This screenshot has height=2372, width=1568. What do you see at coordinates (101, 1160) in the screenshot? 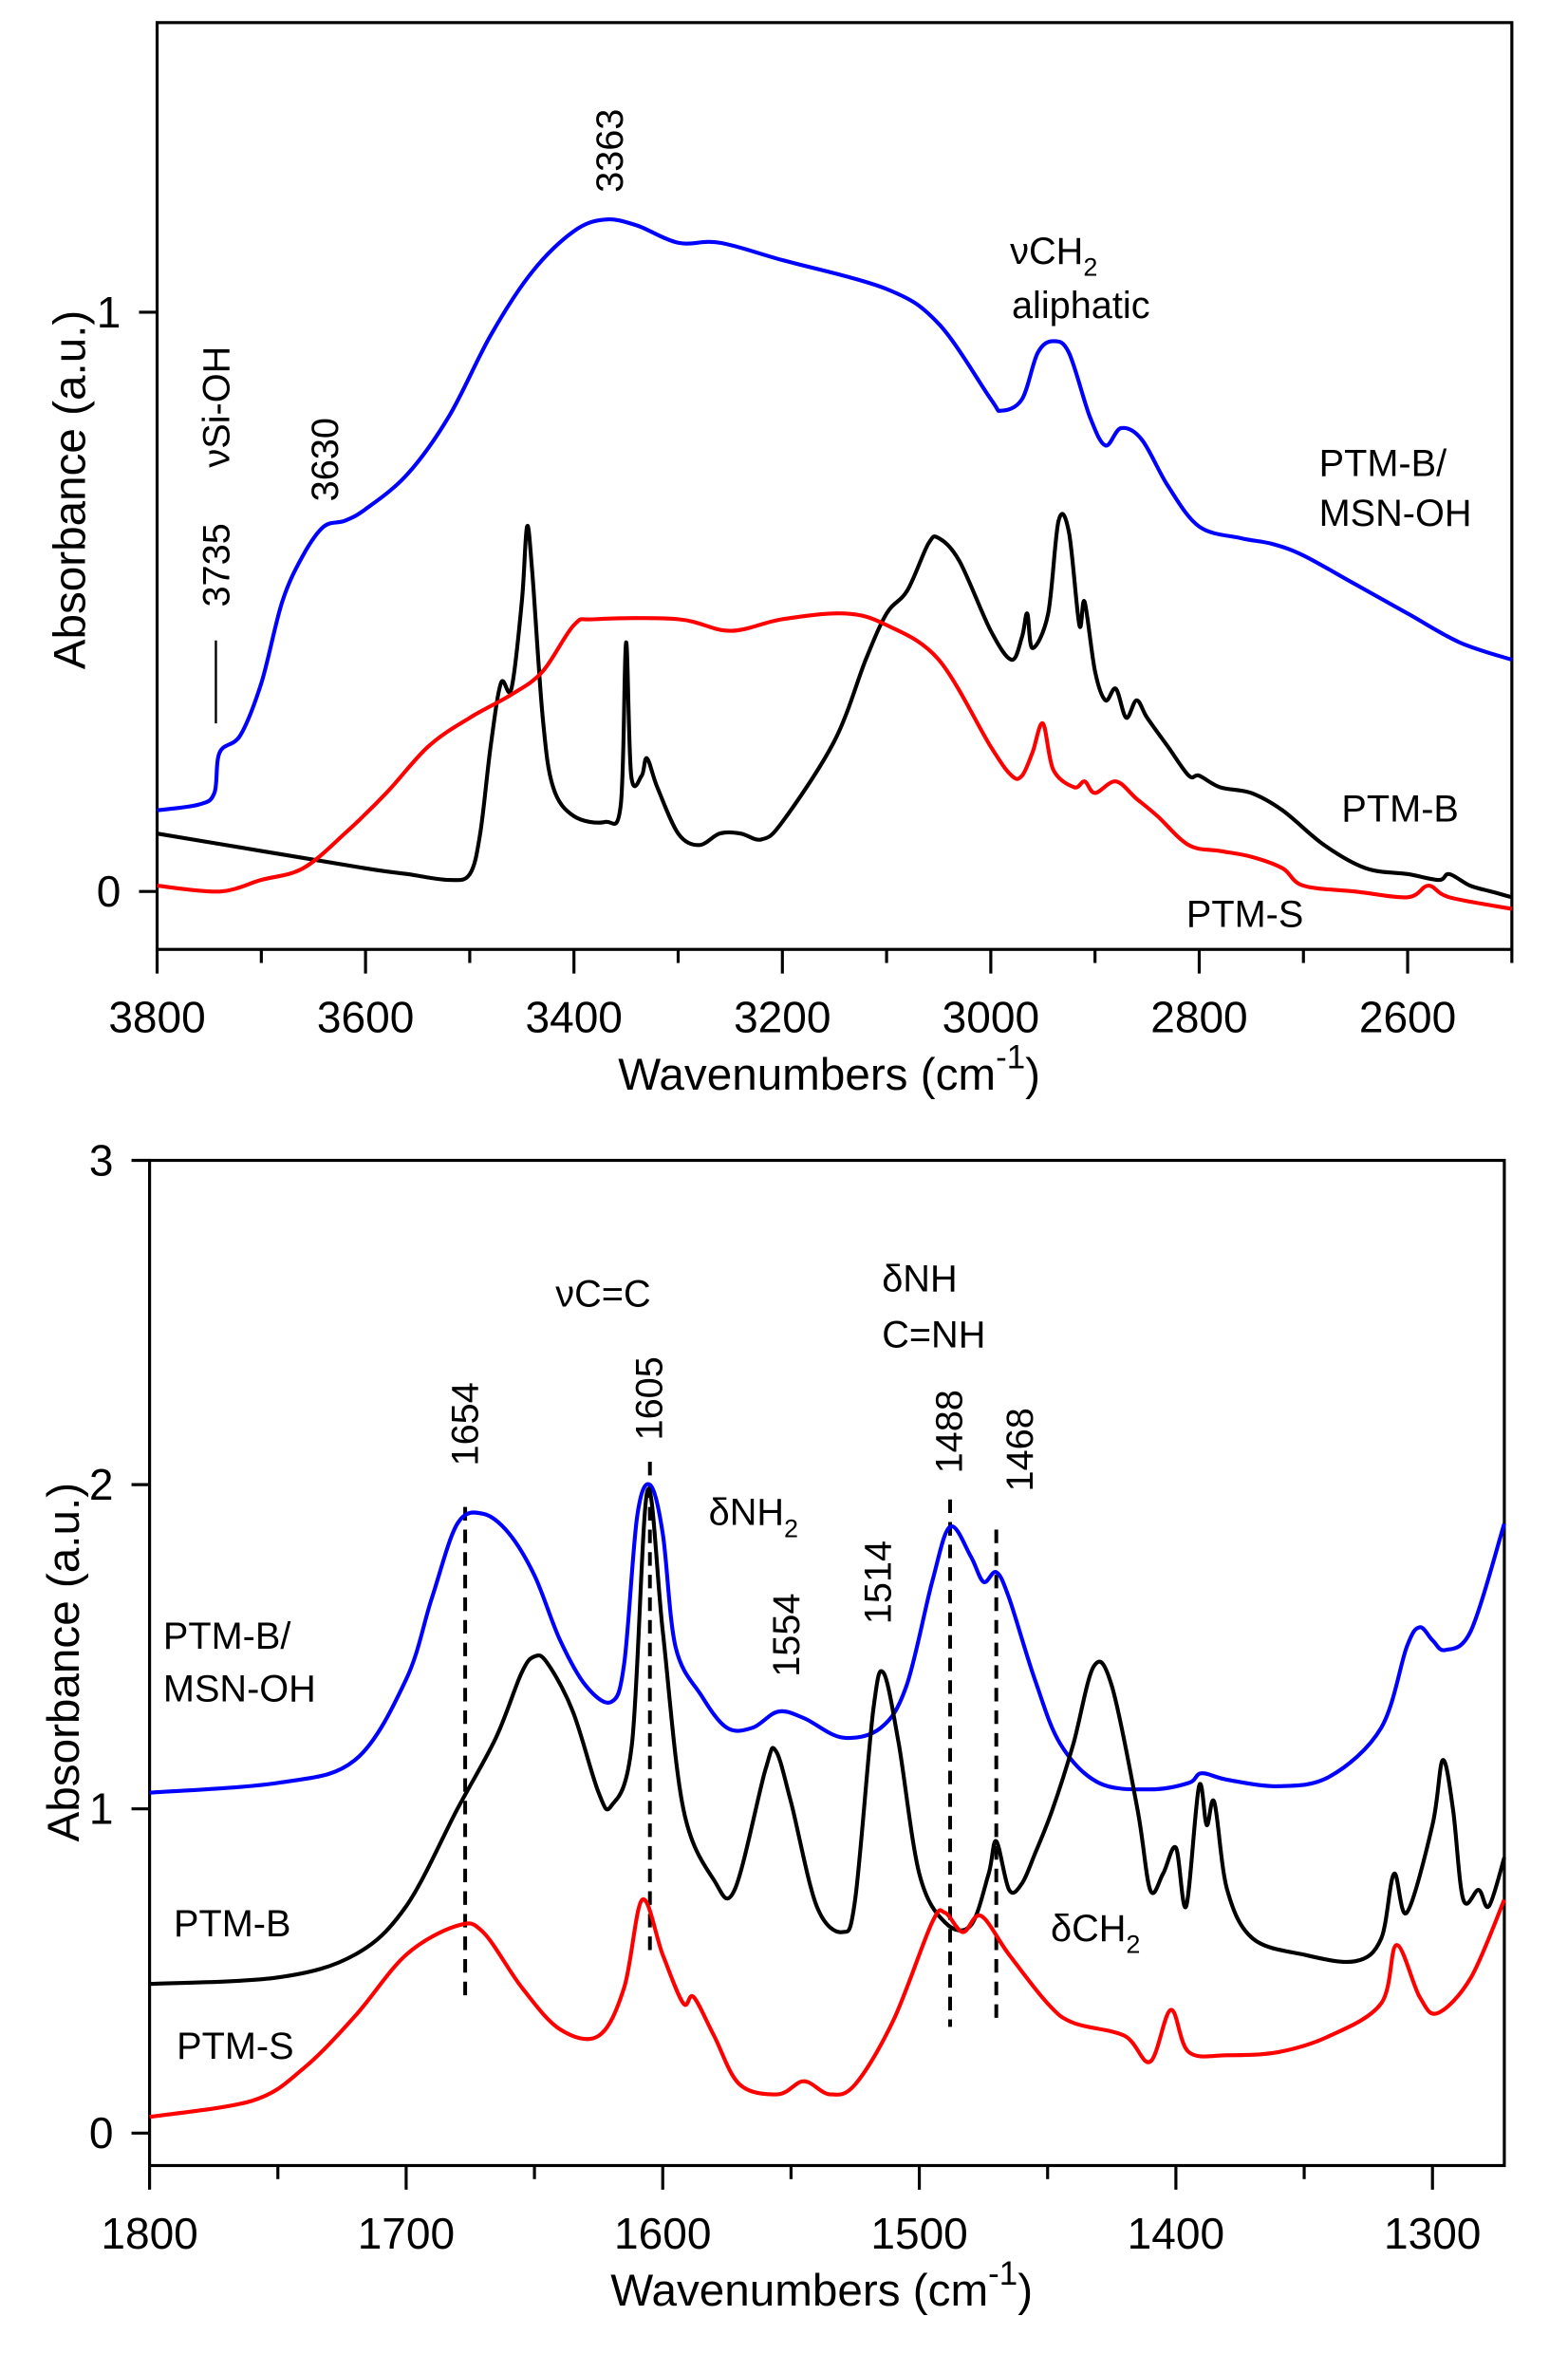
I see `y-tick-label: 3` at bounding box center [101, 1160].